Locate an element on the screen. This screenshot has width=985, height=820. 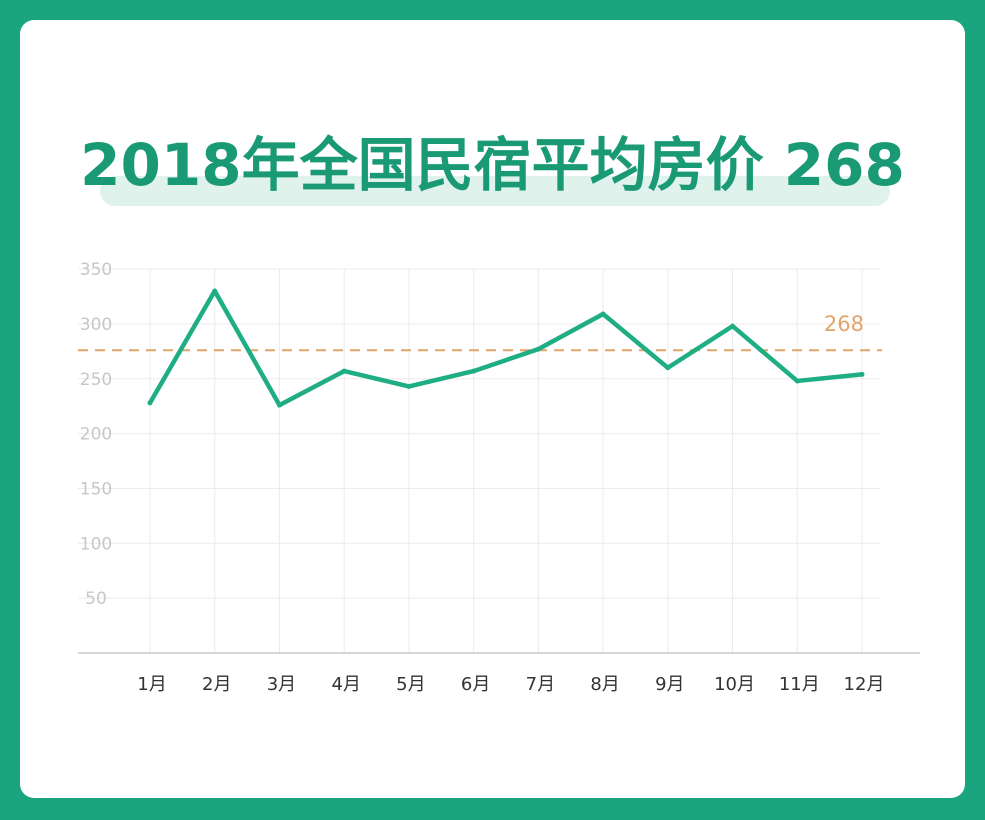
x-tick-label: 9月 is located at coordinates (669, 684).